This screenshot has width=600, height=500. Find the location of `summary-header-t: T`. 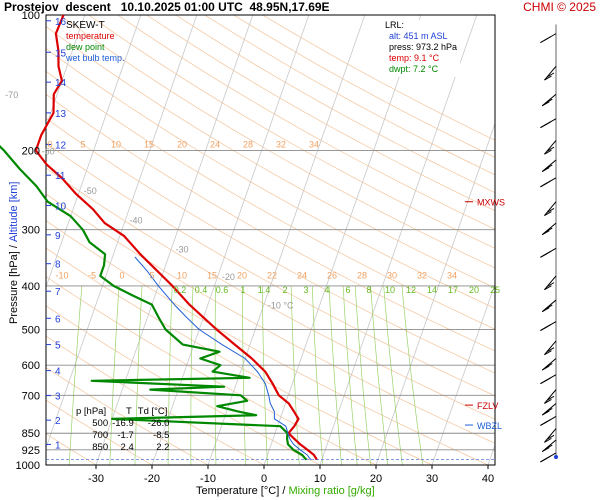

summary-header-t: T is located at coordinates (128, 411).